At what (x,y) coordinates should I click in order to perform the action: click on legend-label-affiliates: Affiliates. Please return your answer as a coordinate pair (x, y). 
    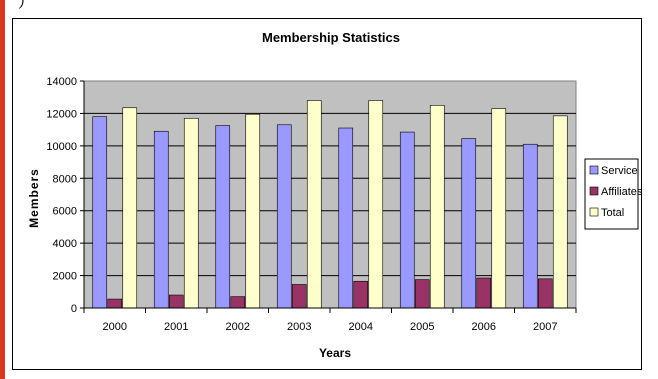
    Looking at the image, I should click on (622, 192).